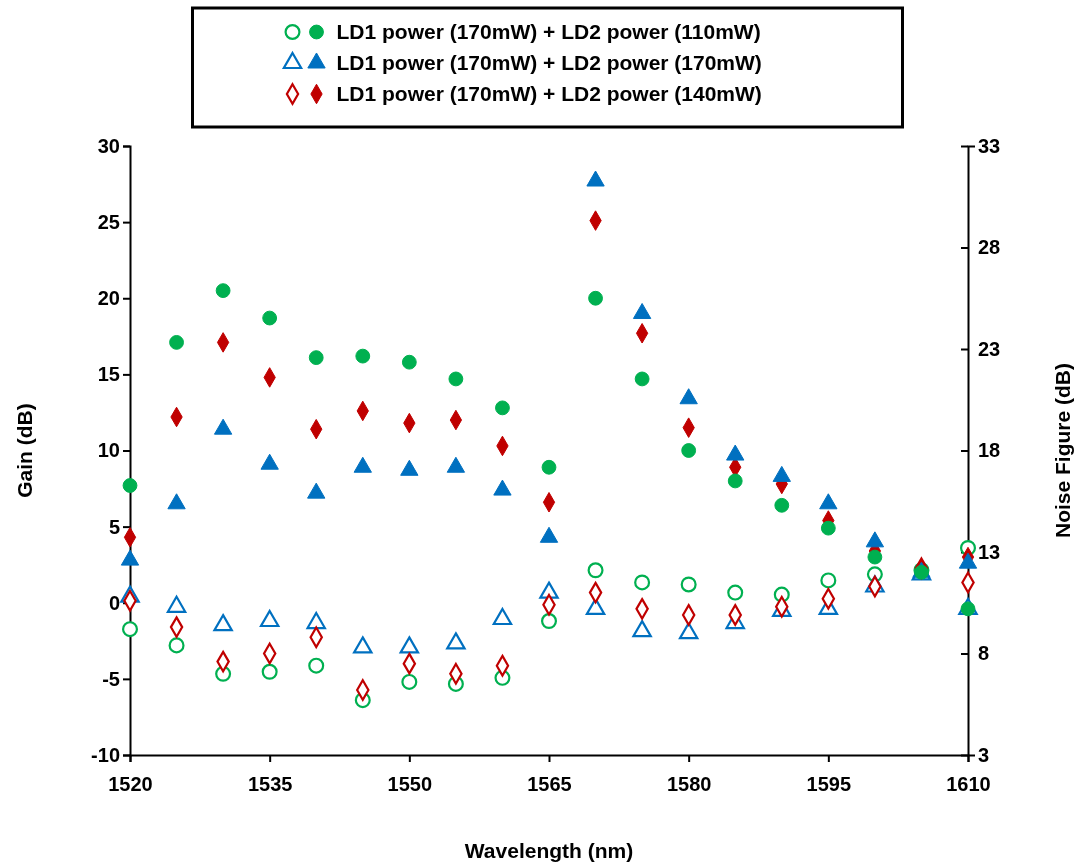  What do you see at coordinates (130, 784) in the screenshot?
I see `x-tick-label: 1520` at bounding box center [130, 784].